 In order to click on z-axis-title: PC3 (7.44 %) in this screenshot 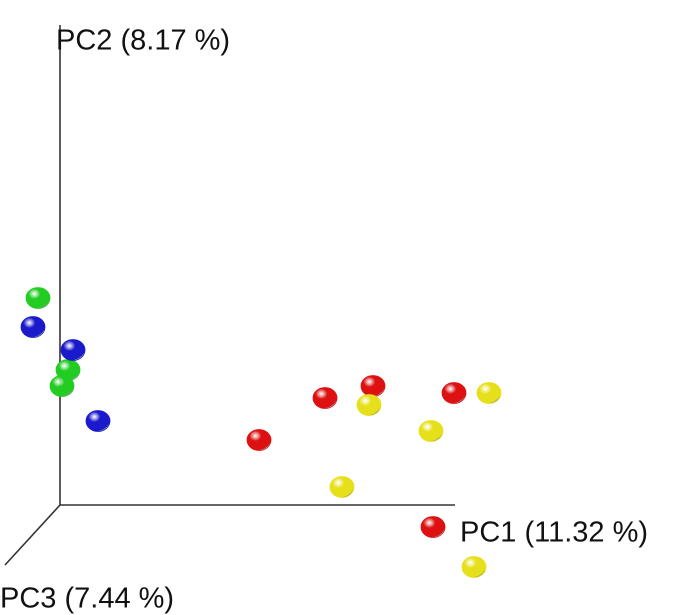, I will do `click(87, 599)`.